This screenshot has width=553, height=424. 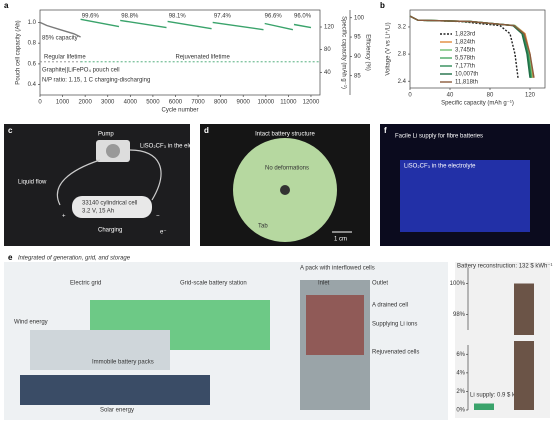 I want to click on x-tick-label: 10000, so click(x=265, y=103).